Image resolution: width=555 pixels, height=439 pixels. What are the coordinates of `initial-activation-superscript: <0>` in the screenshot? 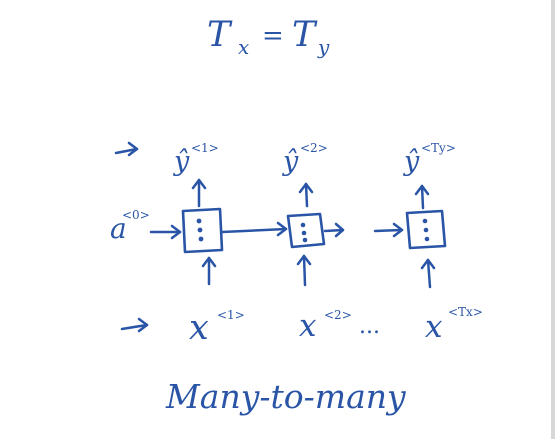 It's located at (136, 215).